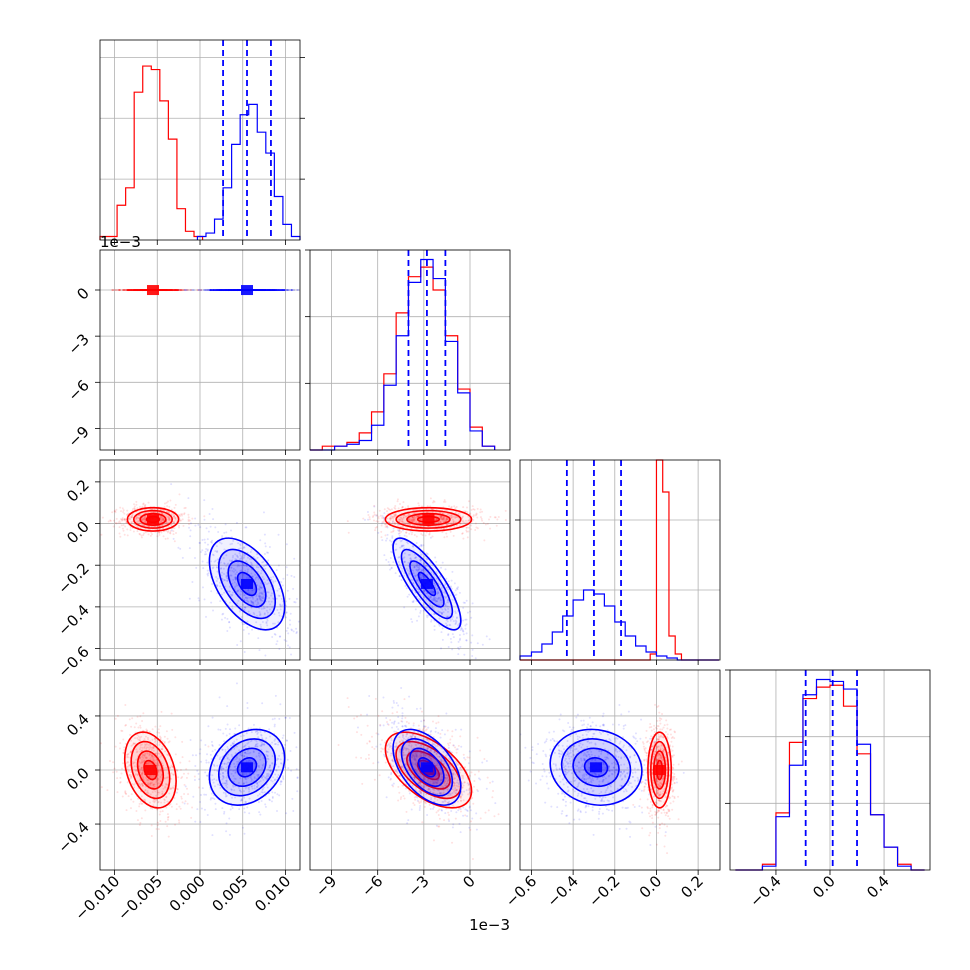 Image resolution: width=970 pixels, height=970 pixels. Describe the element at coordinates (73, 620) in the screenshot. I see `ytick-label-2-1: −0.4` at that location.